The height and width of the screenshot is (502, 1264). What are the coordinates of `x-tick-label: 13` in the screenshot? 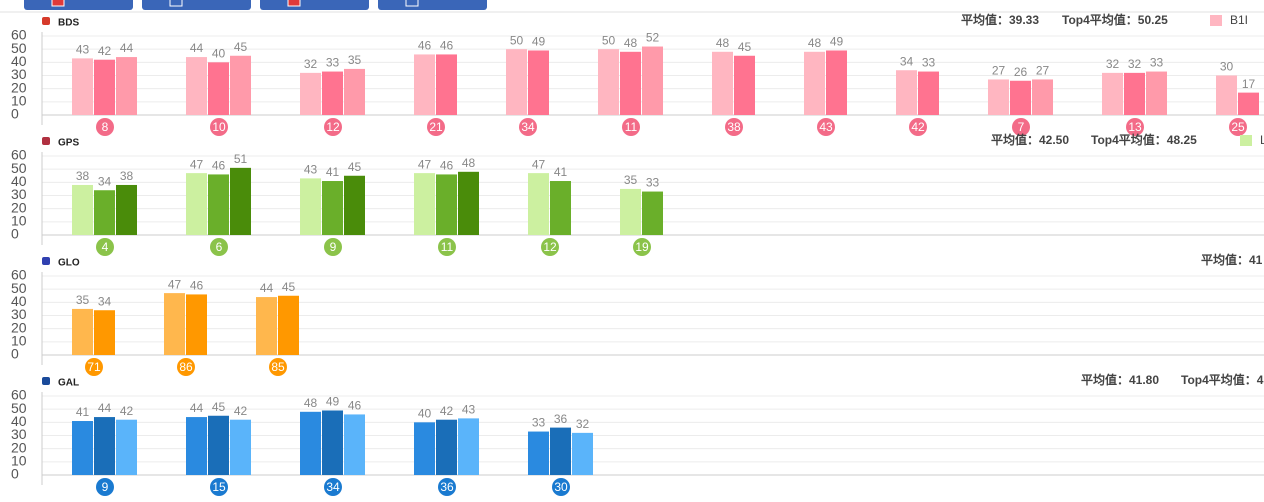 It's located at (1135, 127).